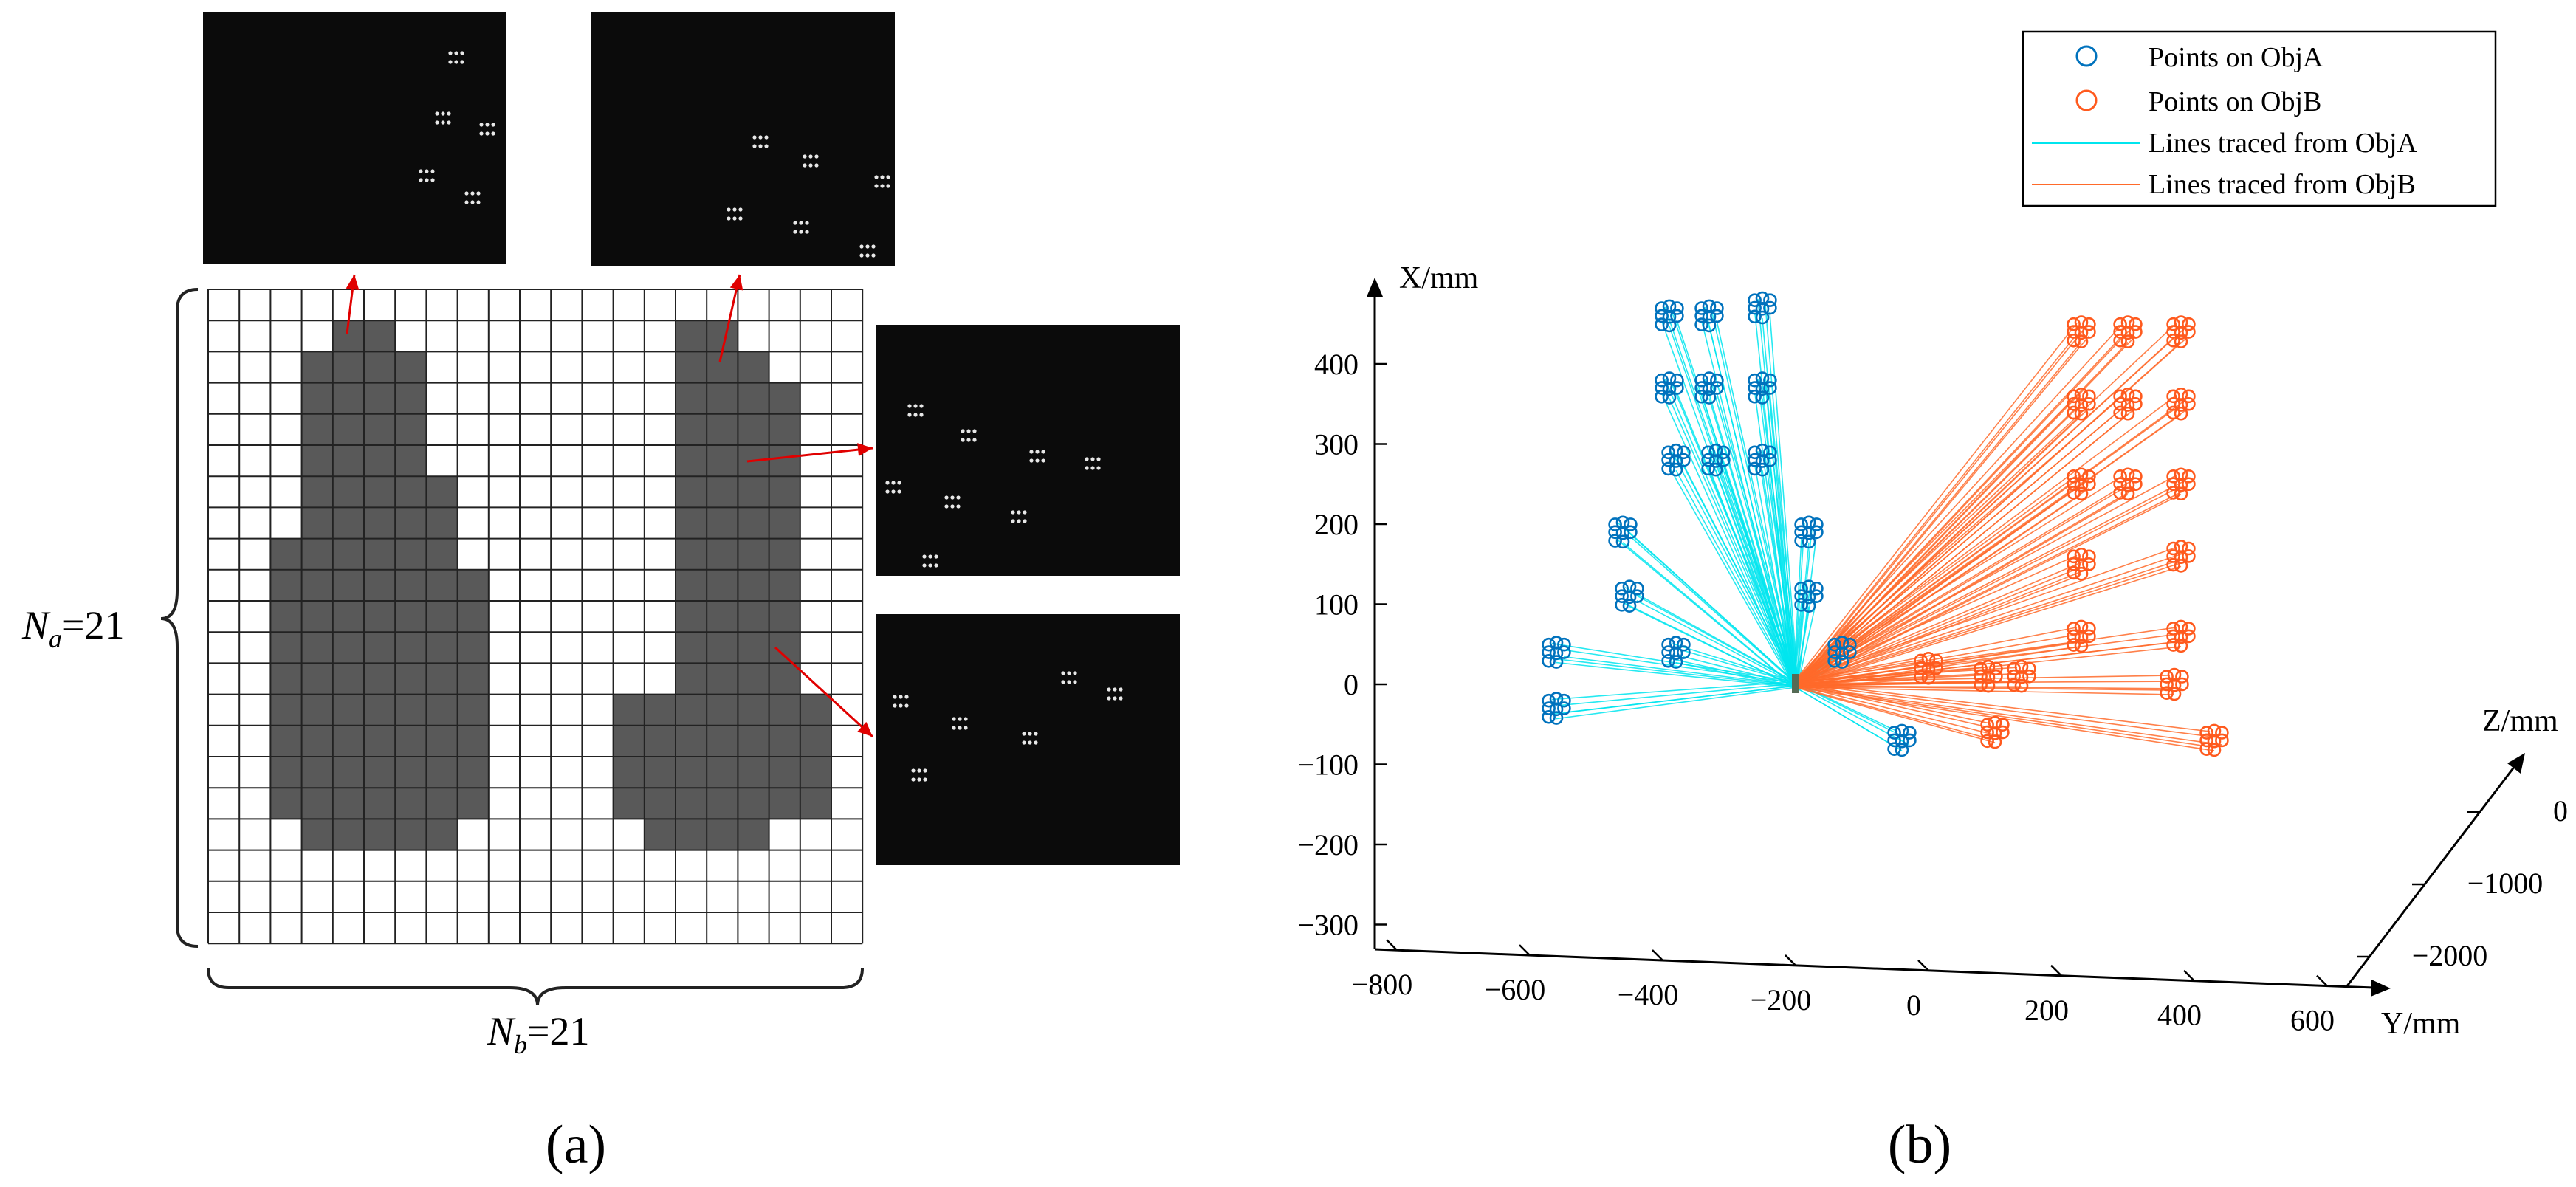 The height and width of the screenshot is (1187, 2576). I want to click on x-tick-label: 0, so click(1351, 684).